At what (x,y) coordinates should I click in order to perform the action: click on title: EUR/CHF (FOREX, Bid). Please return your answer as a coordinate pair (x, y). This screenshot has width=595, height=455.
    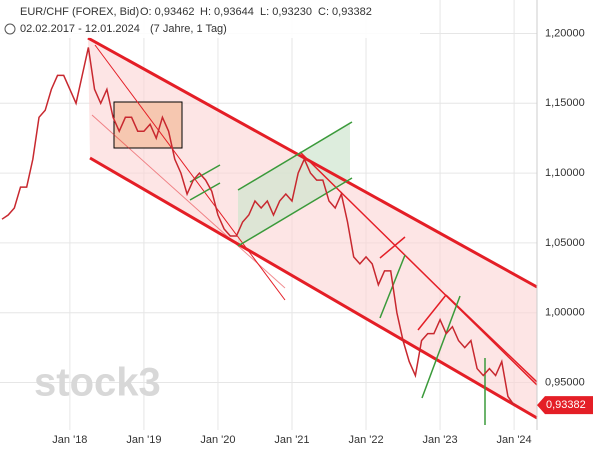
    Looking at the image, I should click on (79, 12).